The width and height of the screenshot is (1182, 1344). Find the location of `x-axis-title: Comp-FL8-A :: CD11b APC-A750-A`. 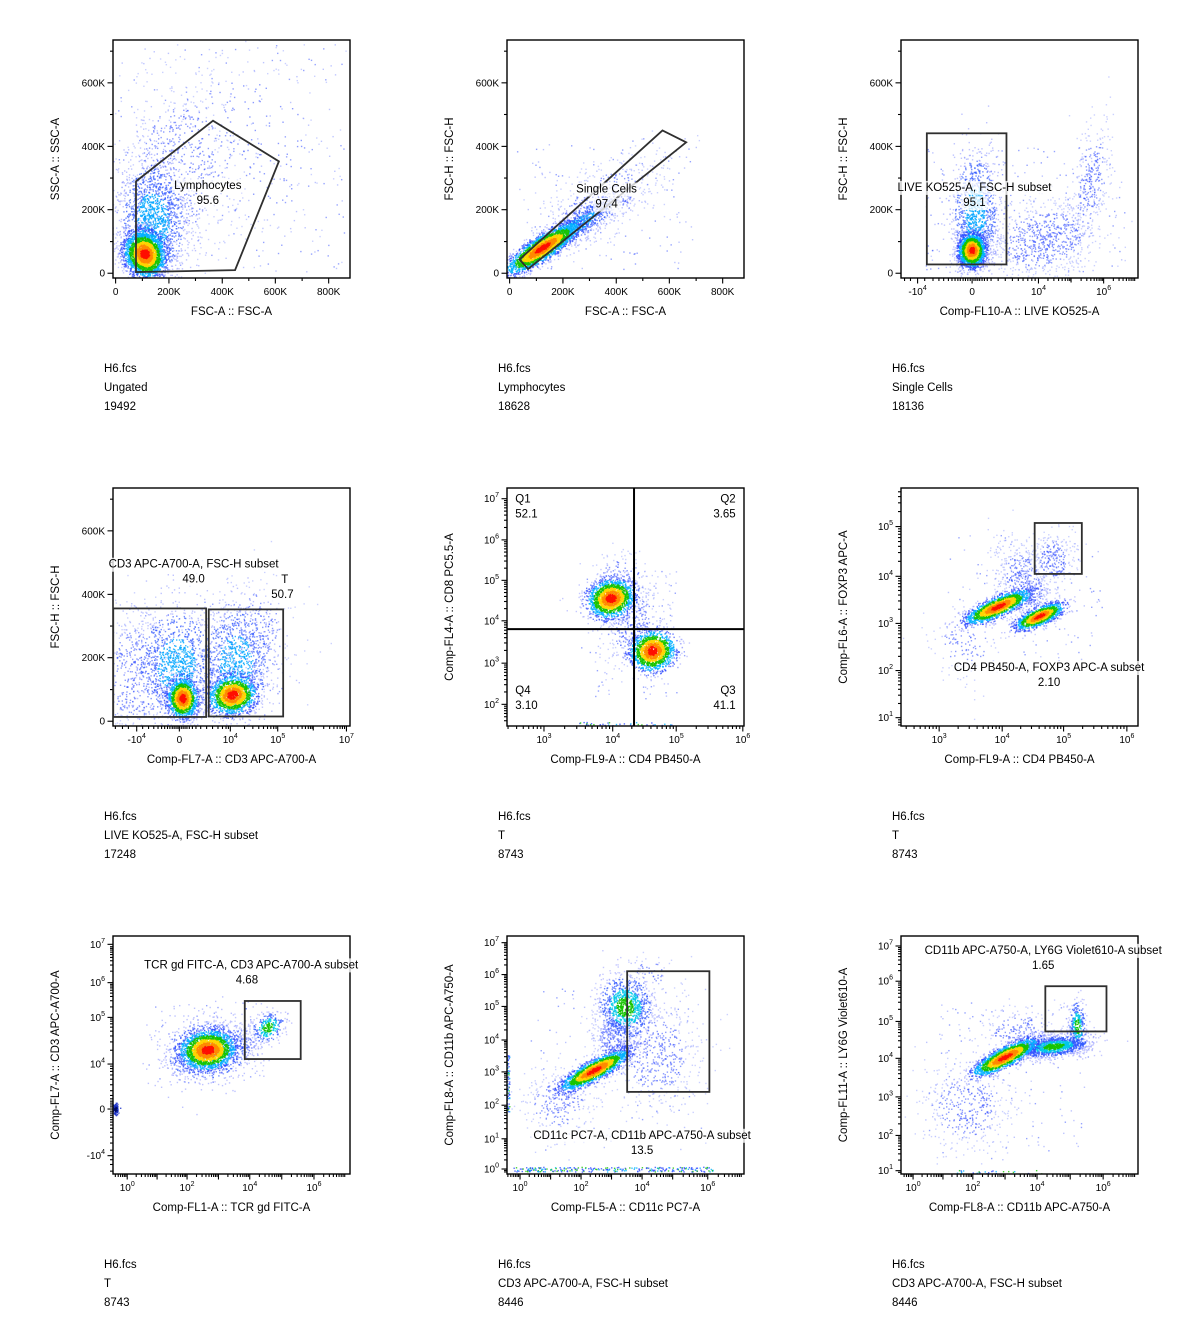

x-axis-title: Comp-FL8-A :: CD11b APC-A750-A is located at coordinates (1019, 1208).